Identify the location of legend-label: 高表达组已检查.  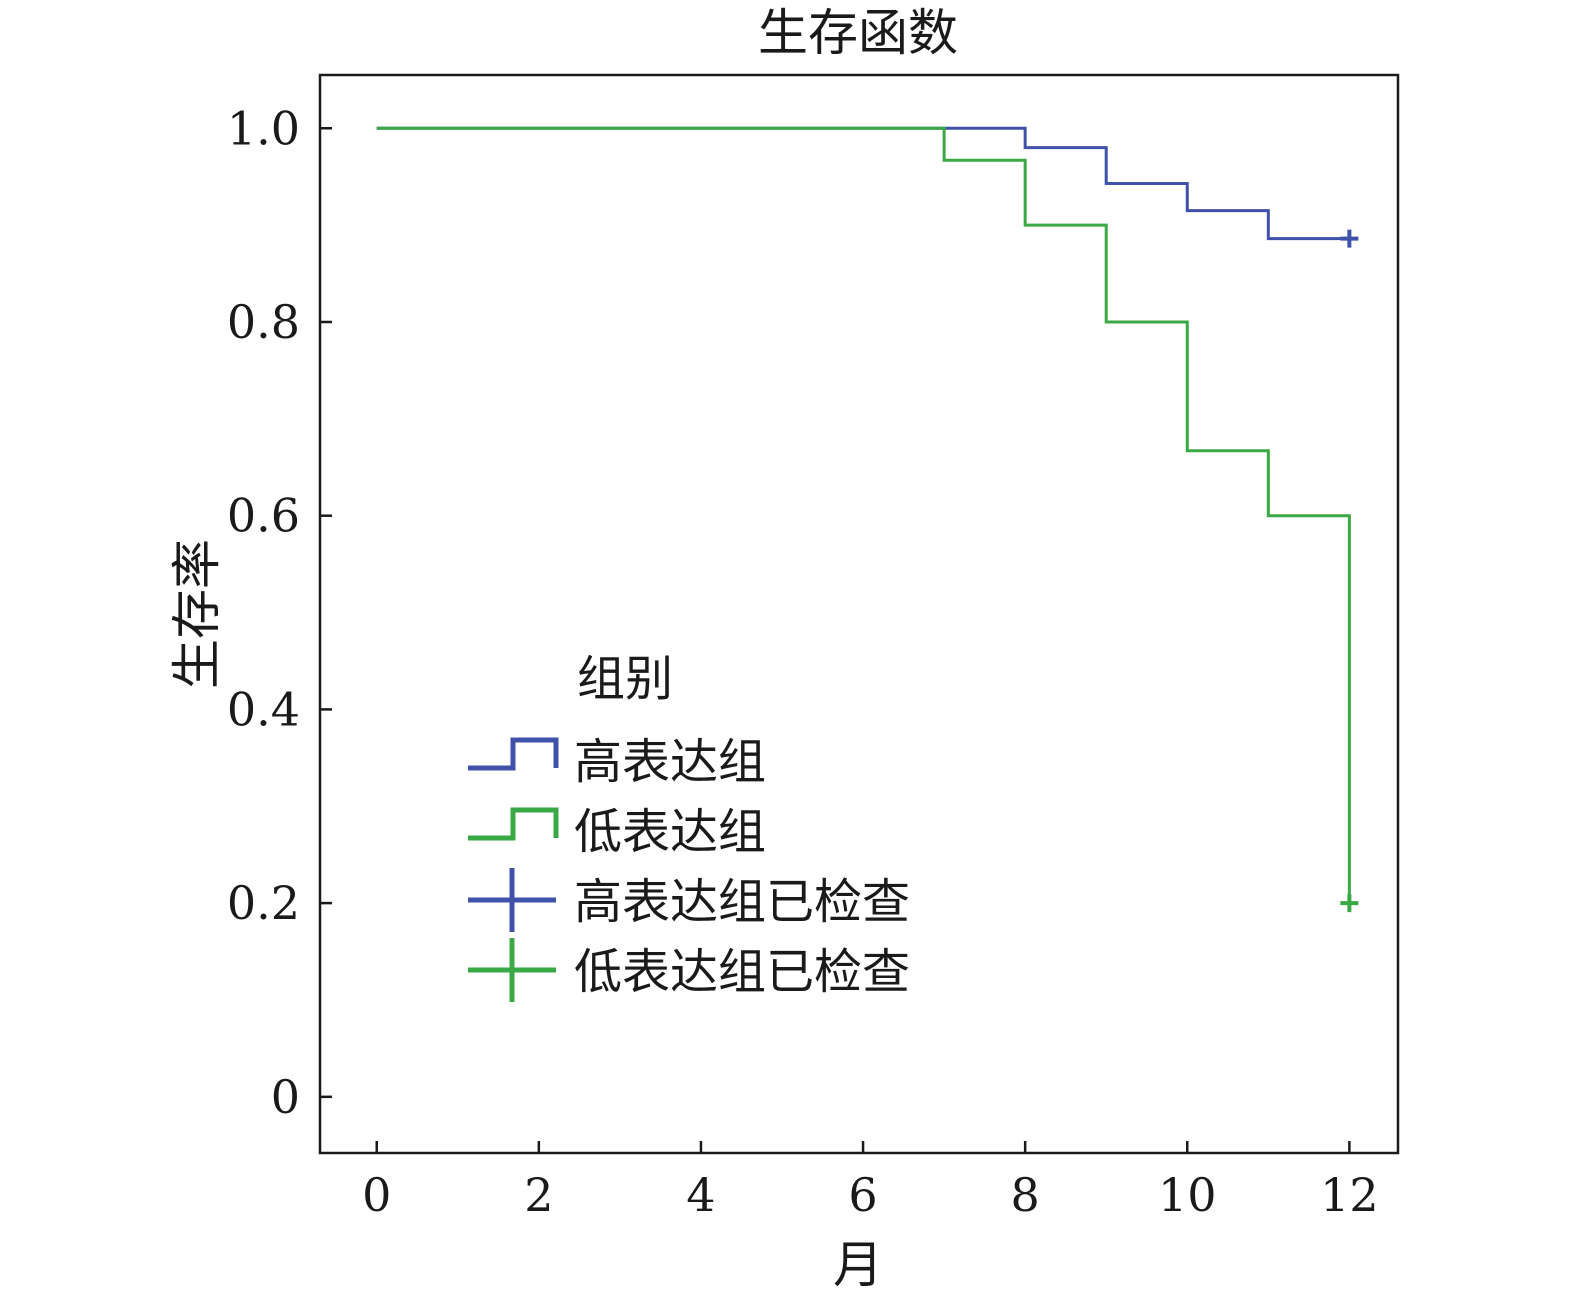
(742, 902).